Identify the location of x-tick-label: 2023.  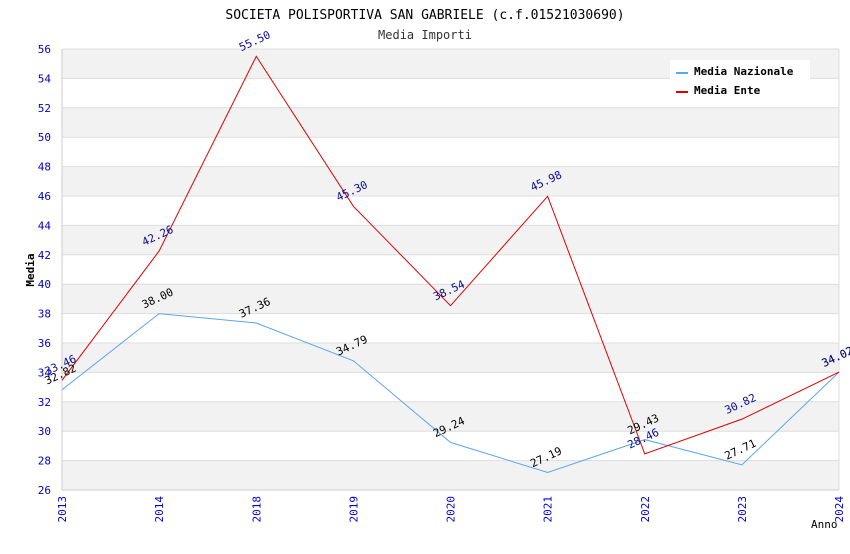
(742, 509).